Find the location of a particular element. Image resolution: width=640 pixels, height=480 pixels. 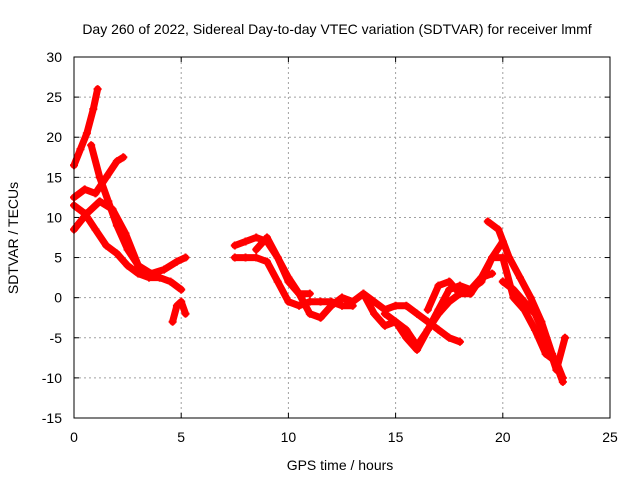

y-tick-label: -5 is located at coordinates (56, 338).